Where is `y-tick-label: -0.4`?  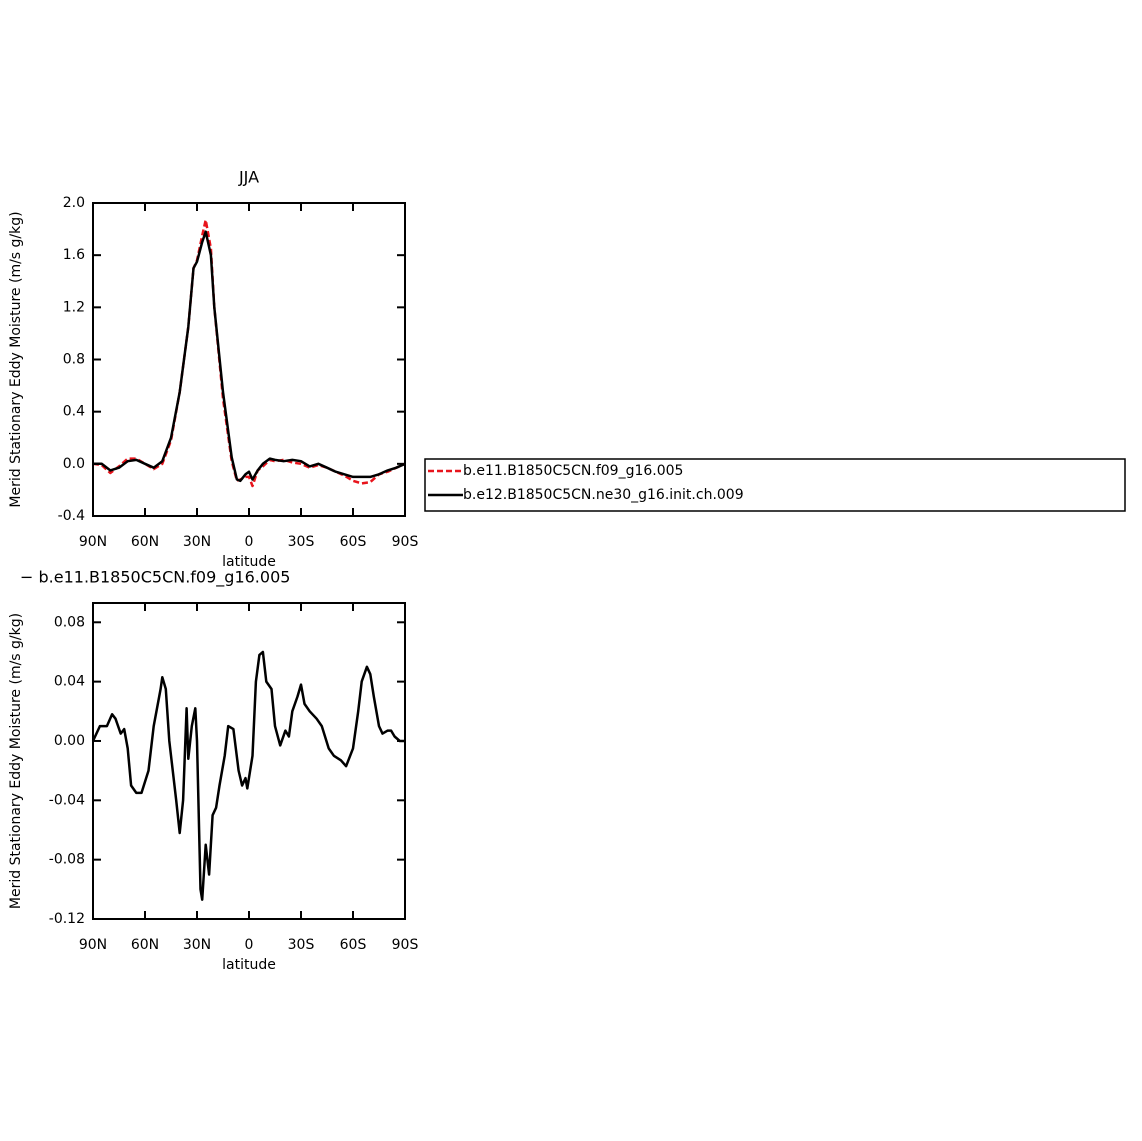 y-tick-label: -0.4 is located at coordinates (71, 516).